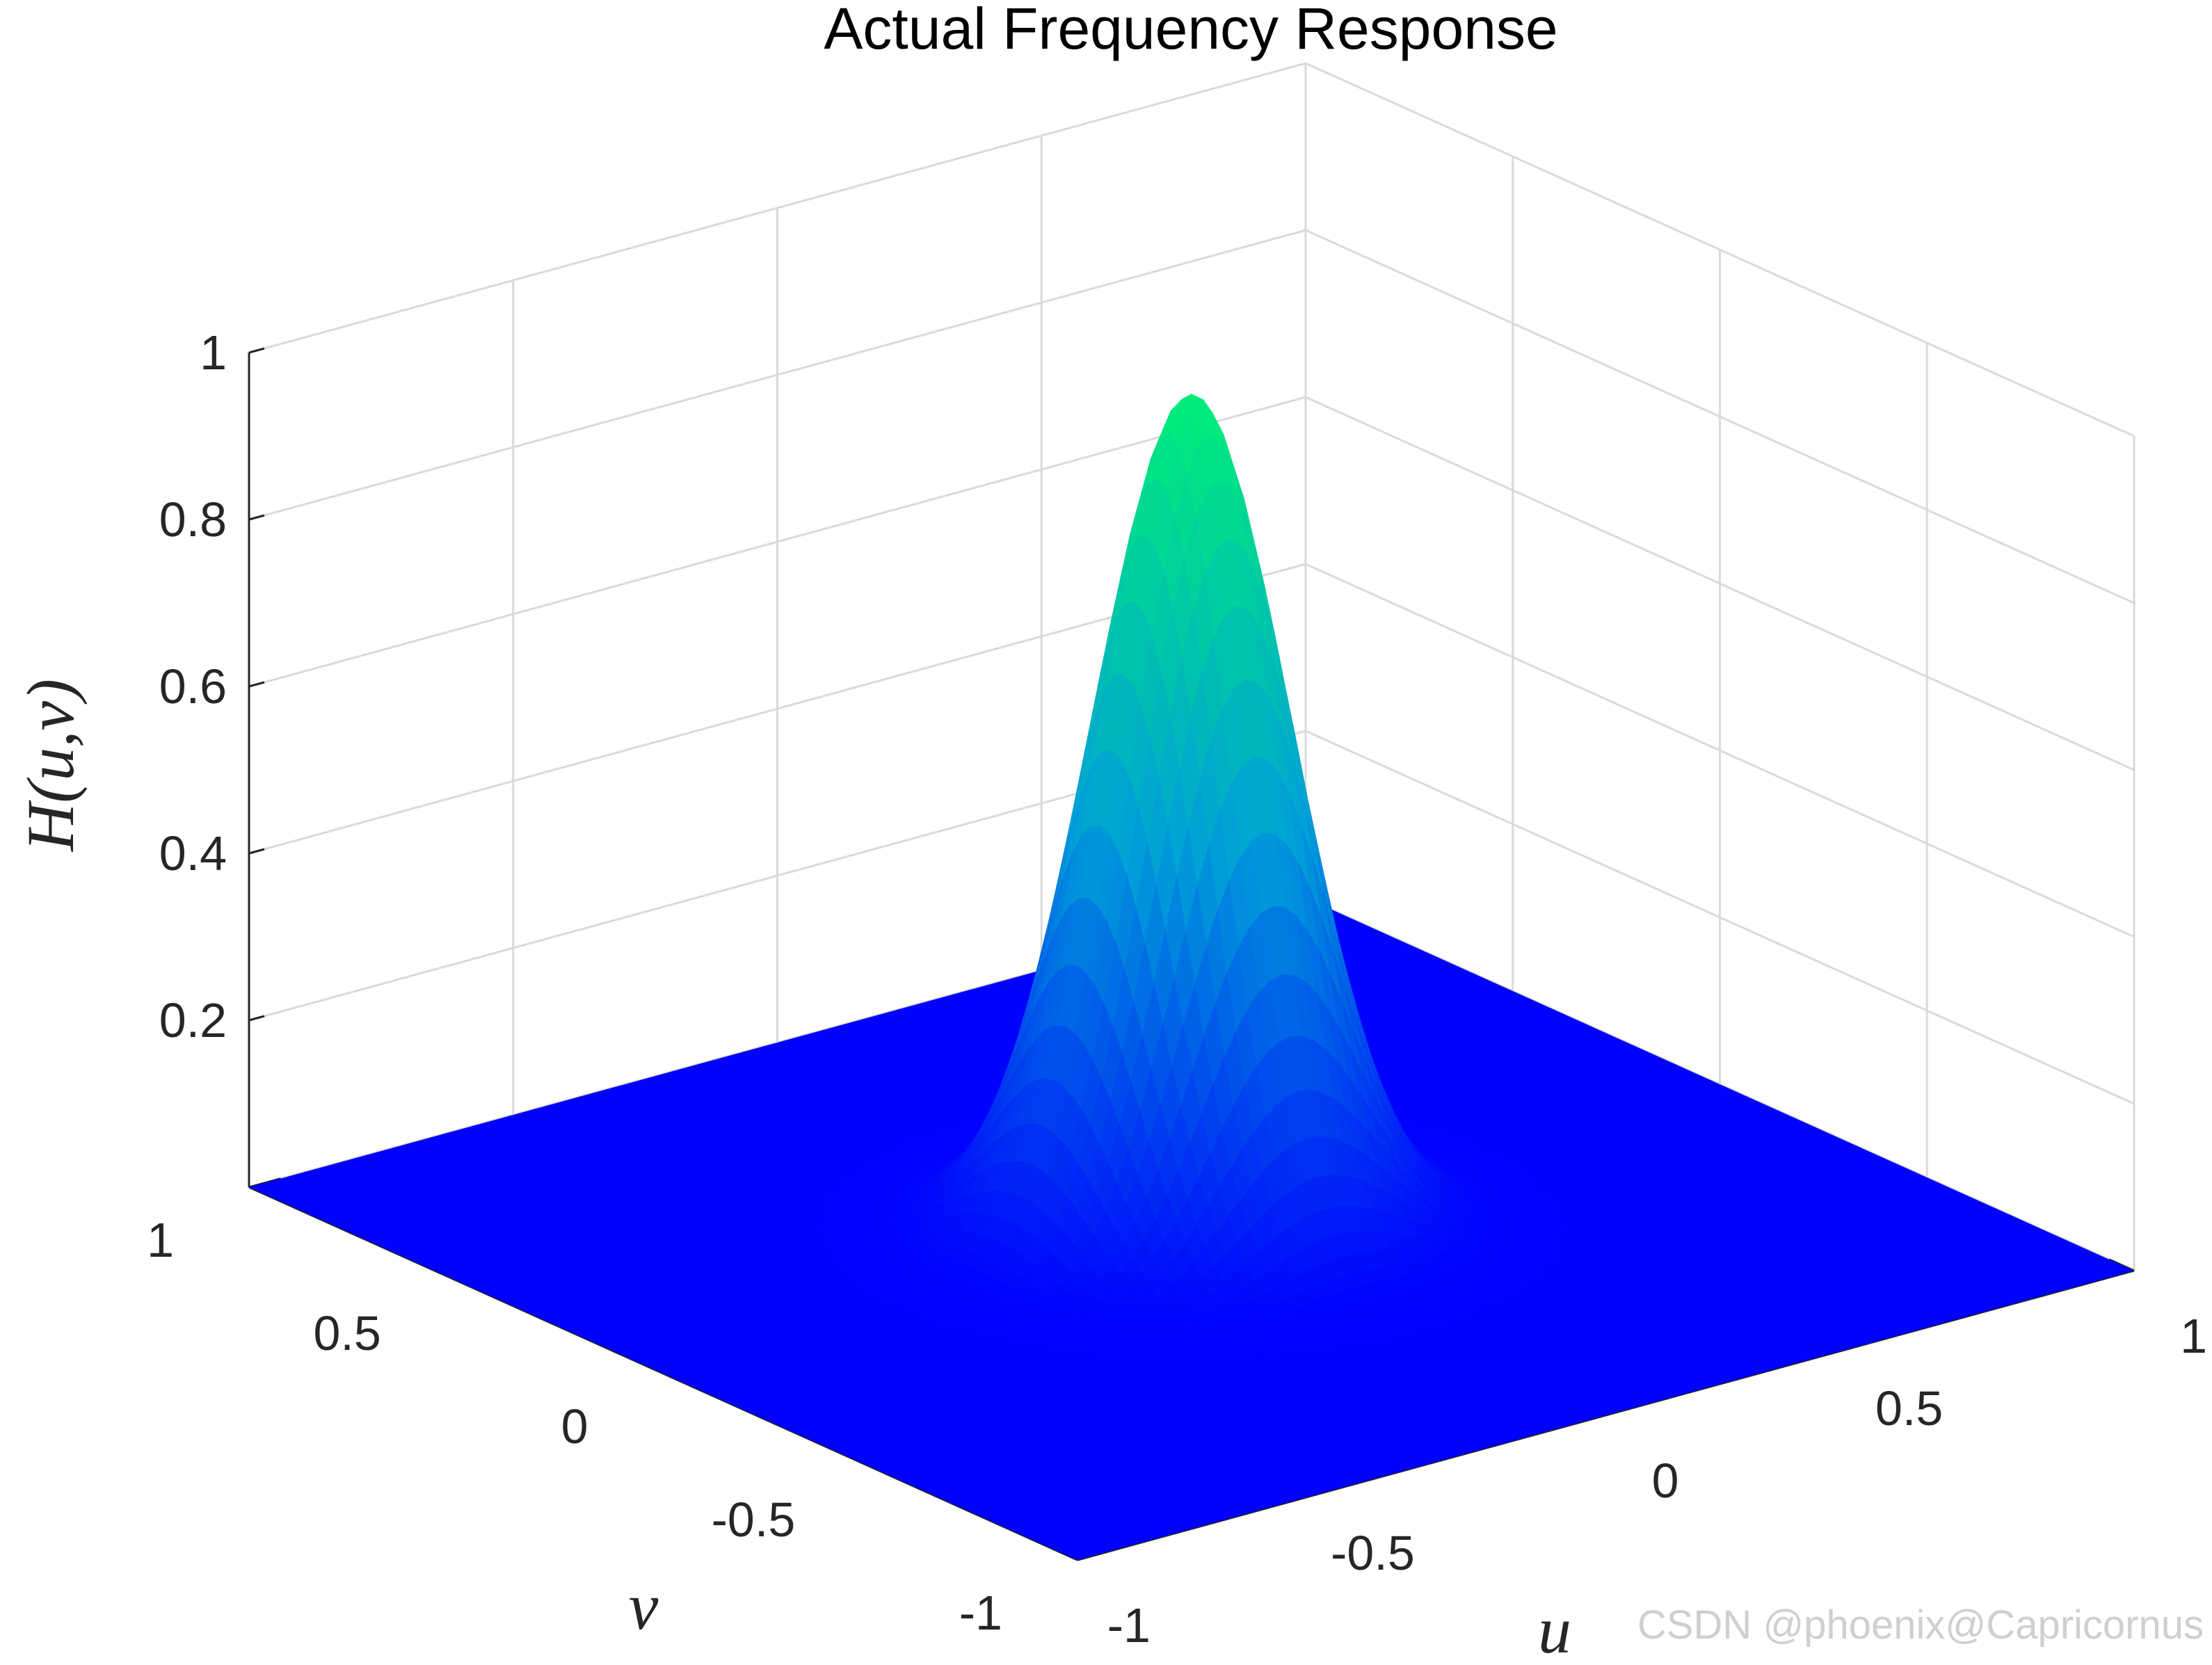  I want to click on v-tick-label: 1, so click(160, 1240).